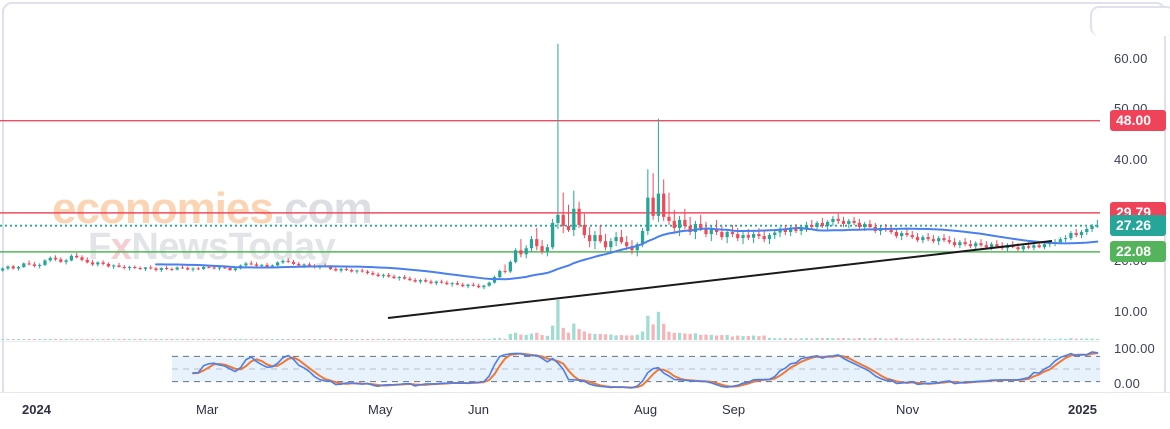  What do you see at coordinates (1138, 226) in the screenshot?
I see `price-badge-last-price: 27.26` at bounding box center [1138, 226].